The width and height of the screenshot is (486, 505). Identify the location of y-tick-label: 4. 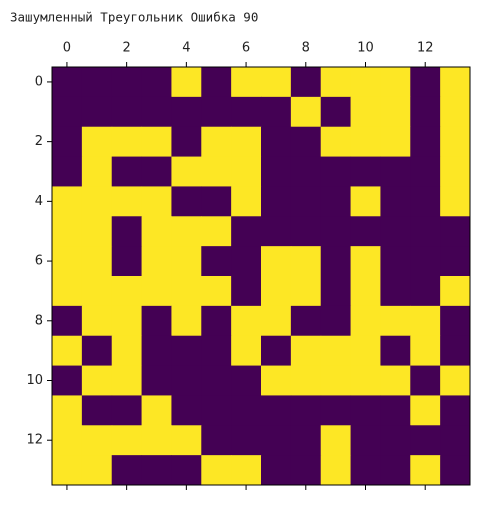
(39, 201).